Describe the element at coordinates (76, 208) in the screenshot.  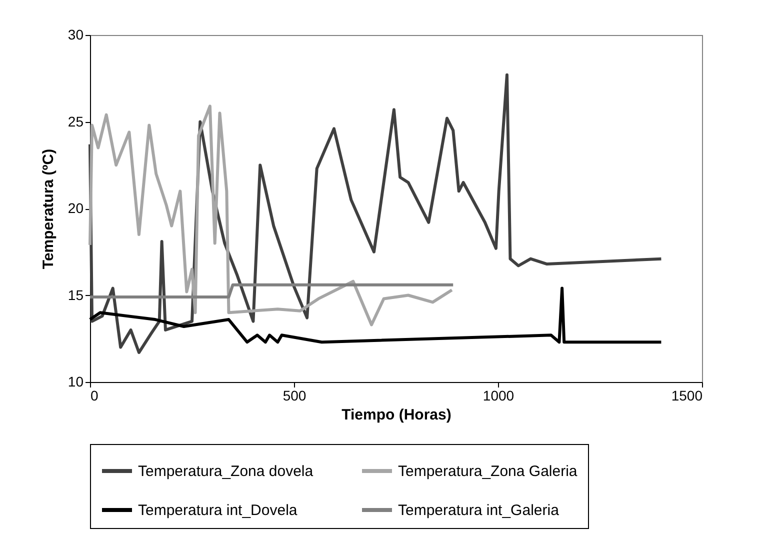
I see `y-tick-label: 20` at that location.